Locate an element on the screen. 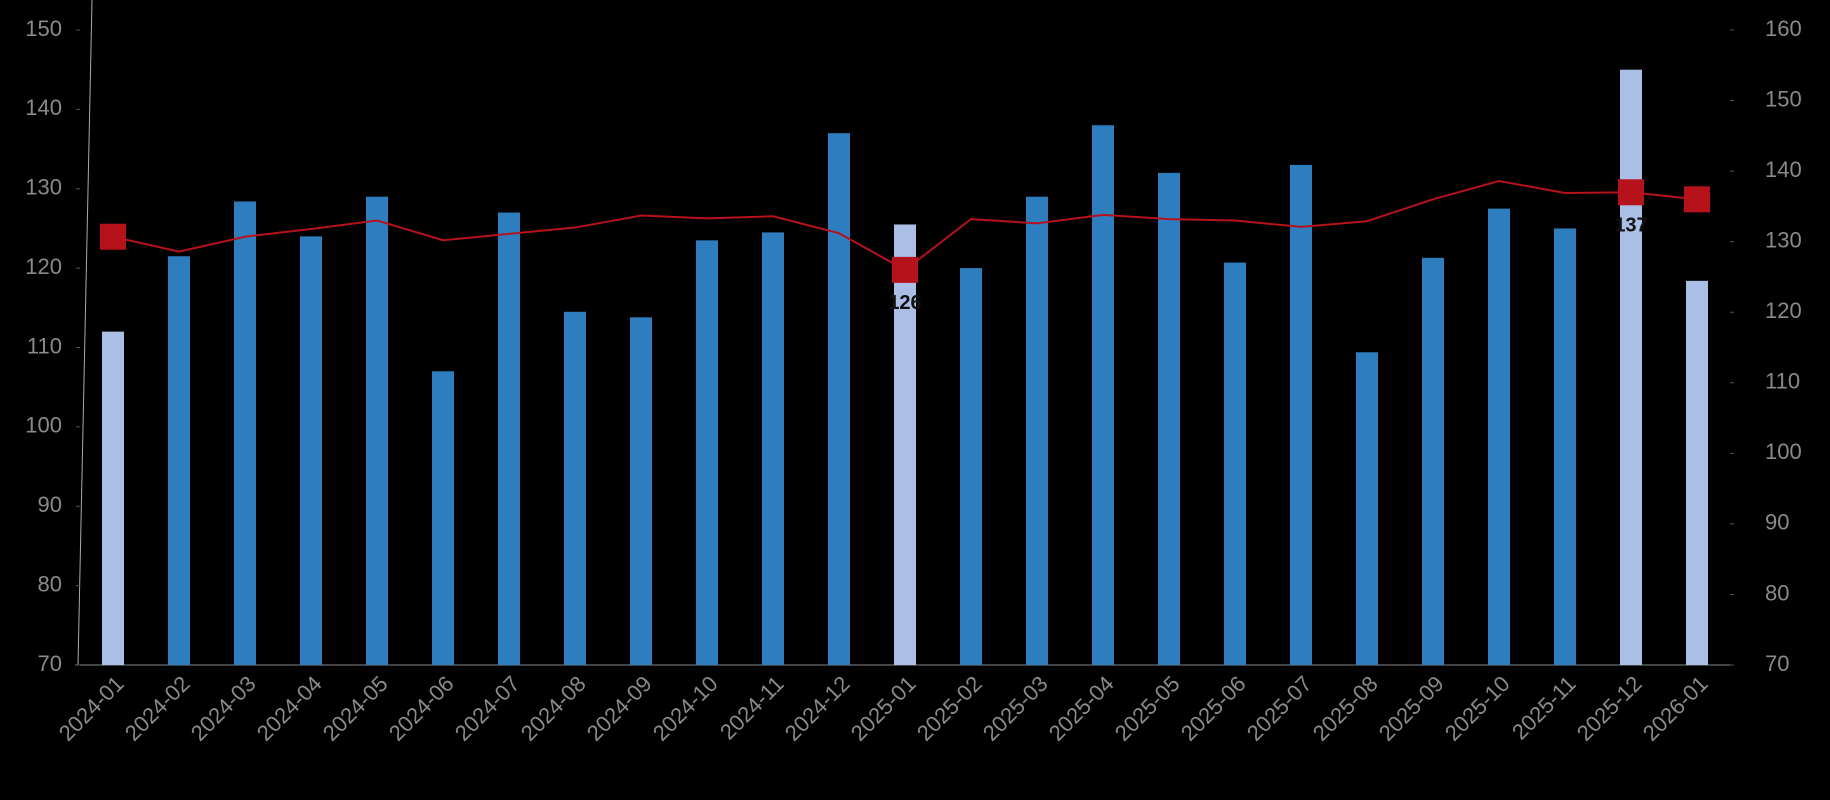  x-tick-label: 2024-04 is located at coordinates (289, 708).